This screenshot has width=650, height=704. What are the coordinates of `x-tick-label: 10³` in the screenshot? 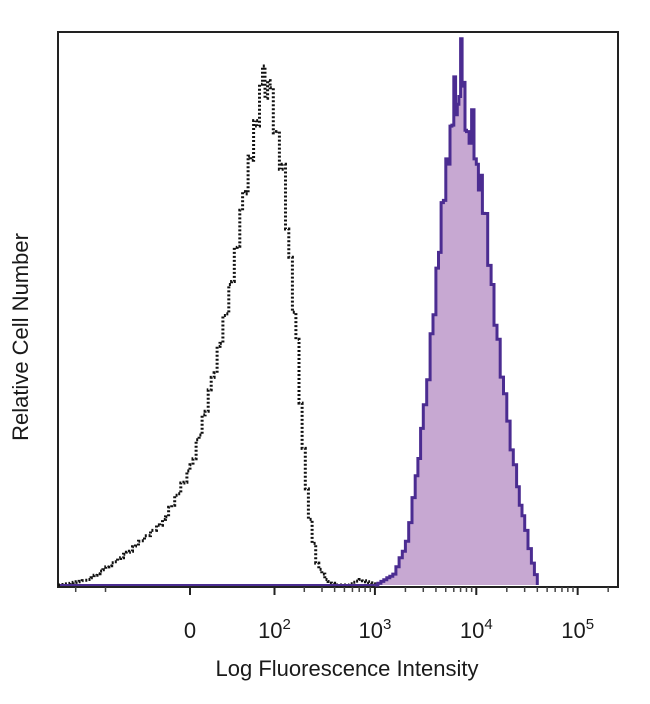 It's located at (375, 629).